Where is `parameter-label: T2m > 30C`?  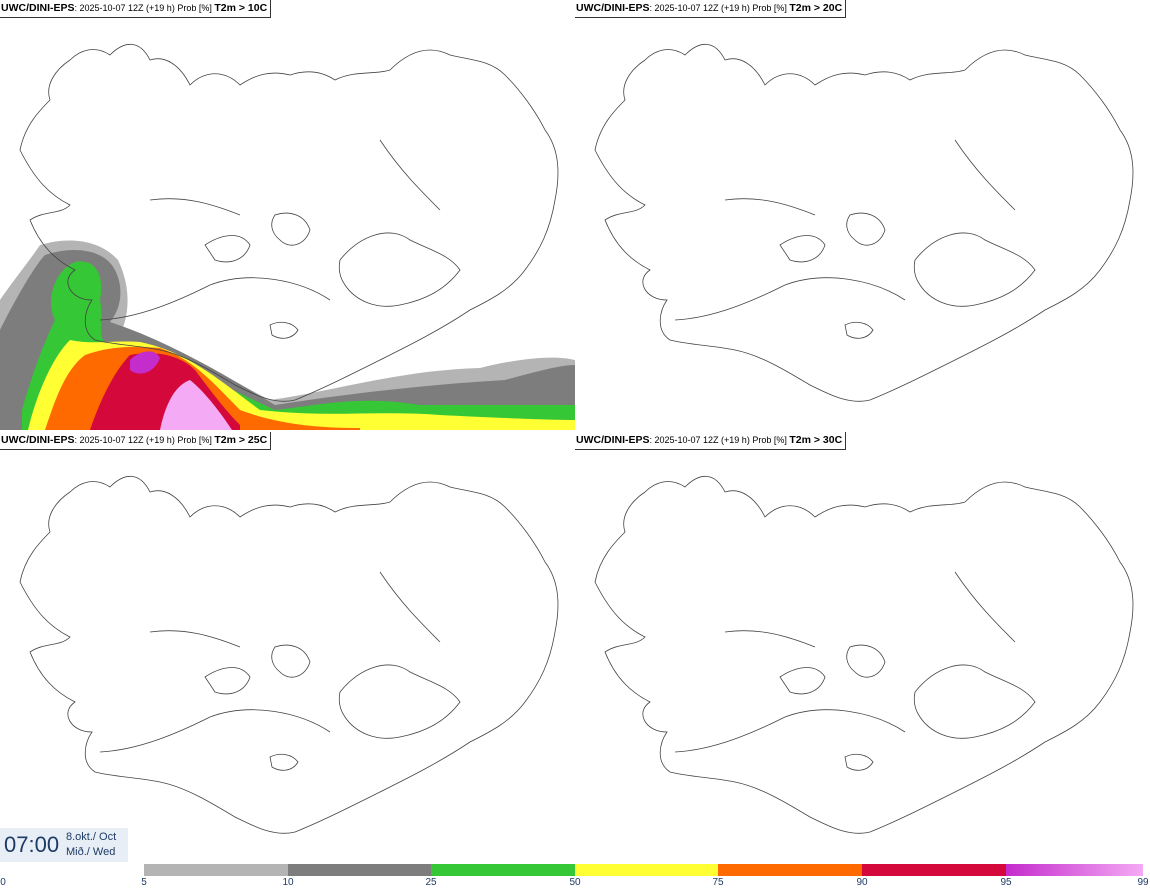
parameter-label: T2m > 30C is located at coordinates (816, 440).